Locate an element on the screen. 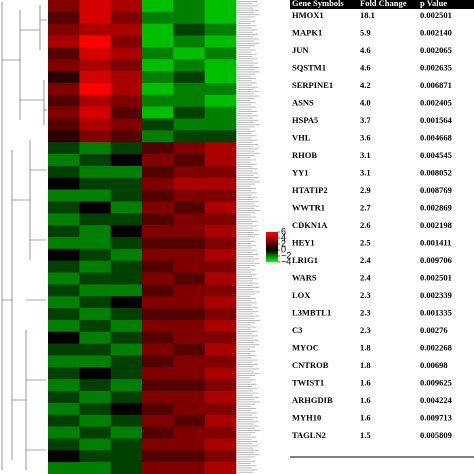 The height and width of the screenshot is (474, 474). table-header: p Value is located at coordinates (433, 4).